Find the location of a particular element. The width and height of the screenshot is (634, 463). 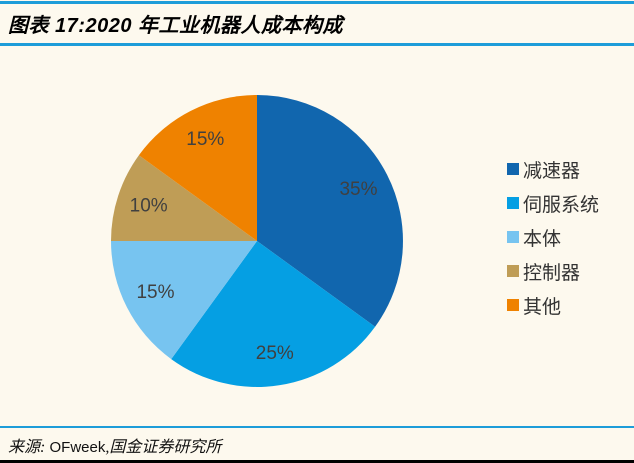

legend-label: 伺服系统 is located at coordinates (561, 205).